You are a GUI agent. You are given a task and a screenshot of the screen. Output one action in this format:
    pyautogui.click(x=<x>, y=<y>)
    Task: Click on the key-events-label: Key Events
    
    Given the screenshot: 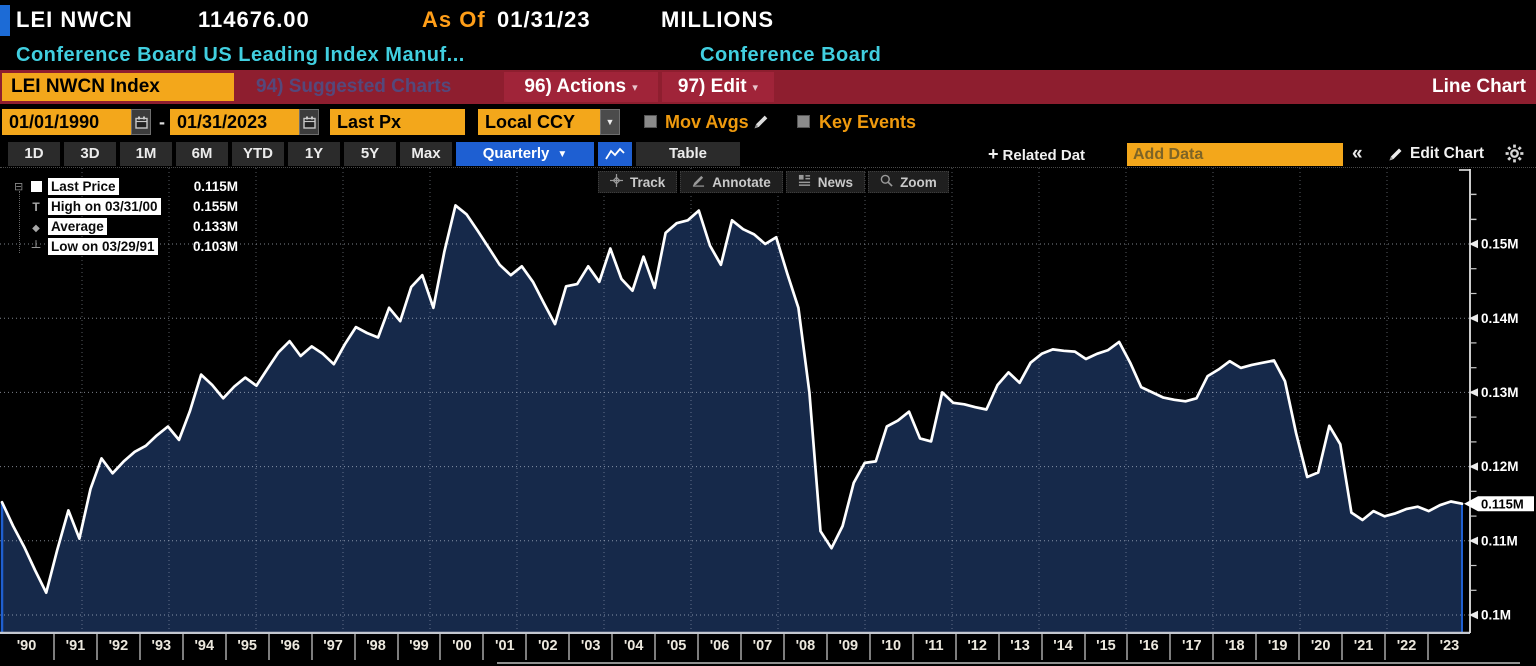 What is the action you would take?
    pyautogui.click(x=868, y=122)
    